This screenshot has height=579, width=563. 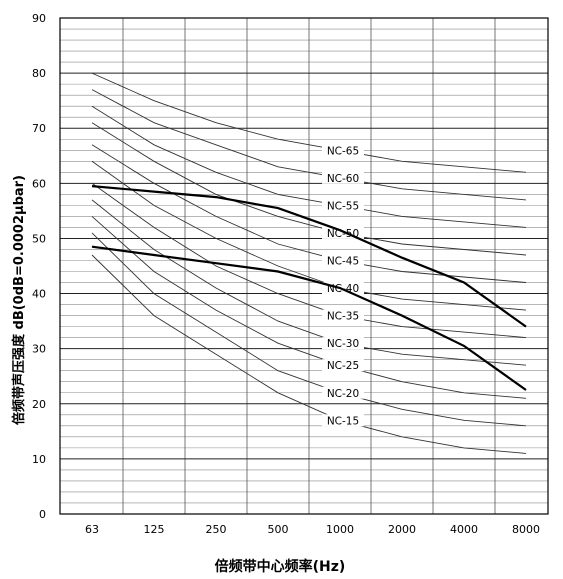 I want to click on nc-curve-label: NC-65, so click(x=343, y=151).